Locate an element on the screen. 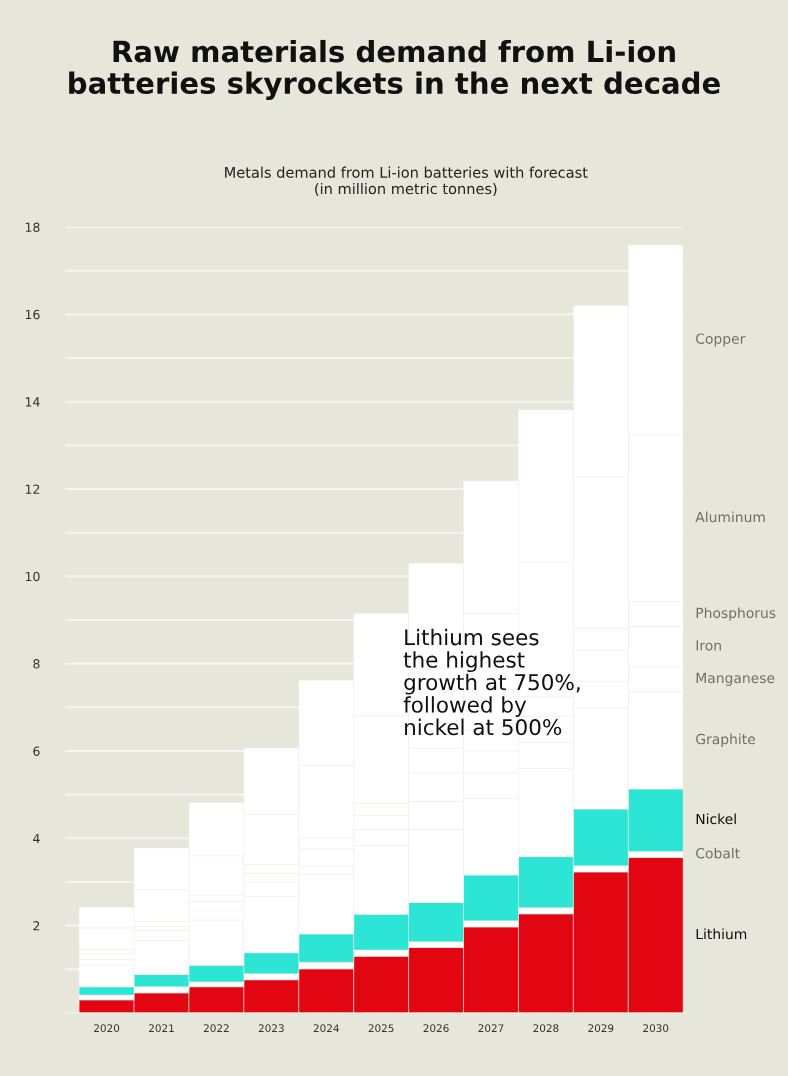  x-tick-label: 2029 is located at coordinates (601, 1028).